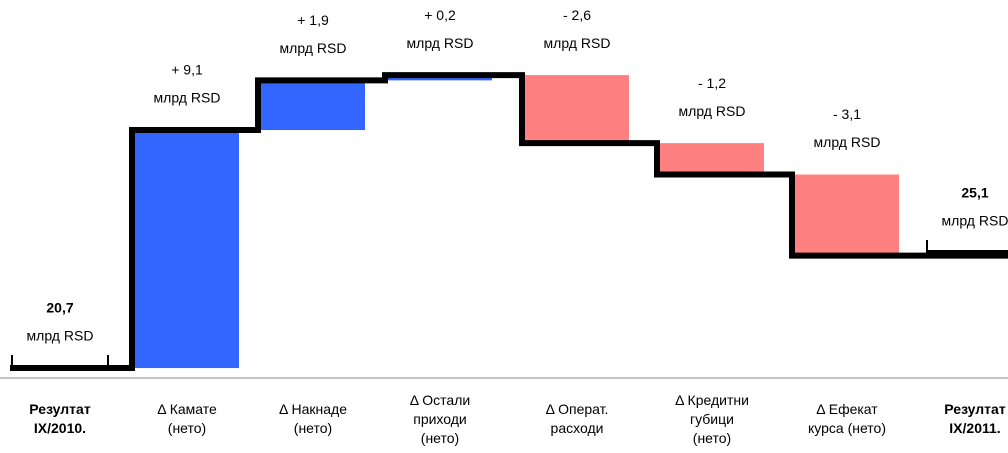 Image resolution: width=1008 pixels, height=453 pixels. Describe the element at coordinates (313, 20) in the screenshot. I see `value-label: + 1,9` at that location.